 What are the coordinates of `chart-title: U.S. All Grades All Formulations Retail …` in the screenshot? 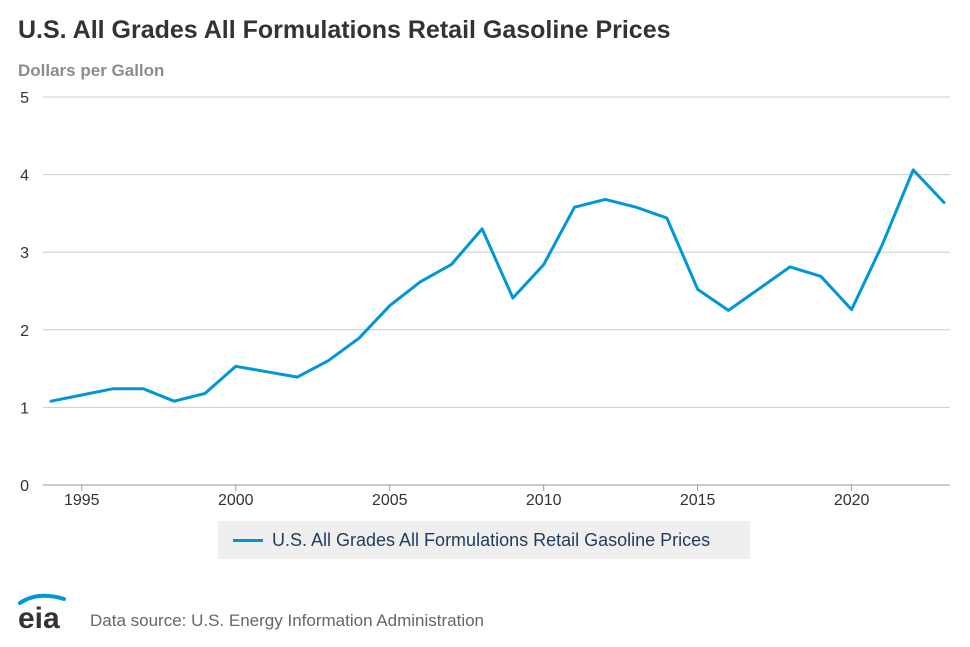 It's located at (344, 30).